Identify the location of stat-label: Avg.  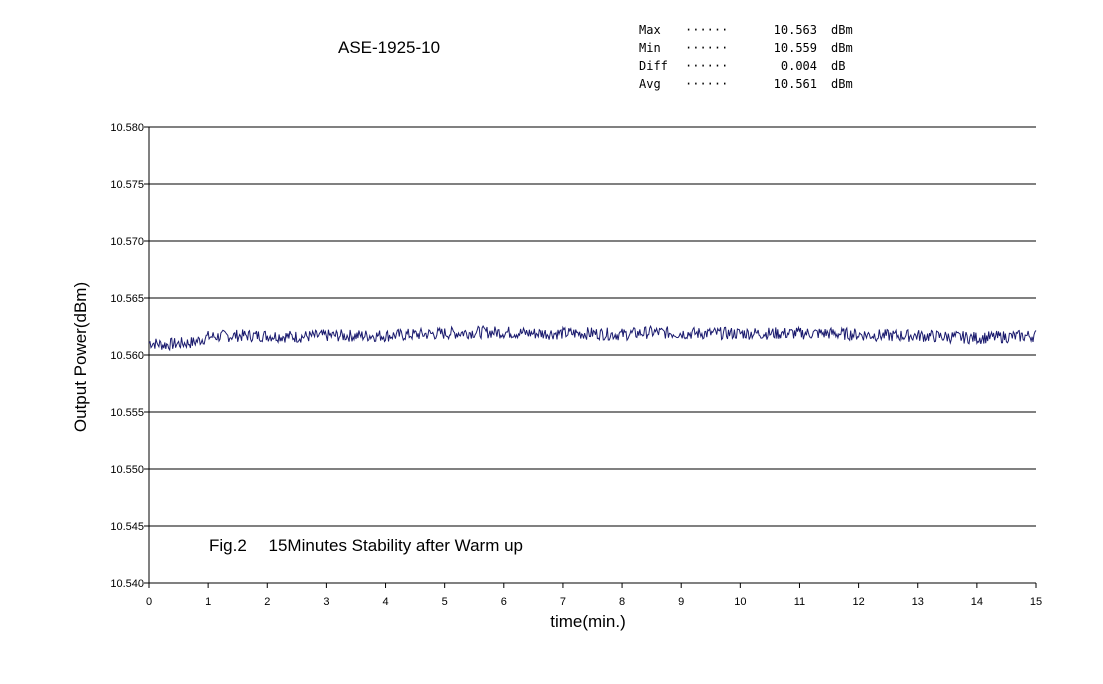
(650, 84).